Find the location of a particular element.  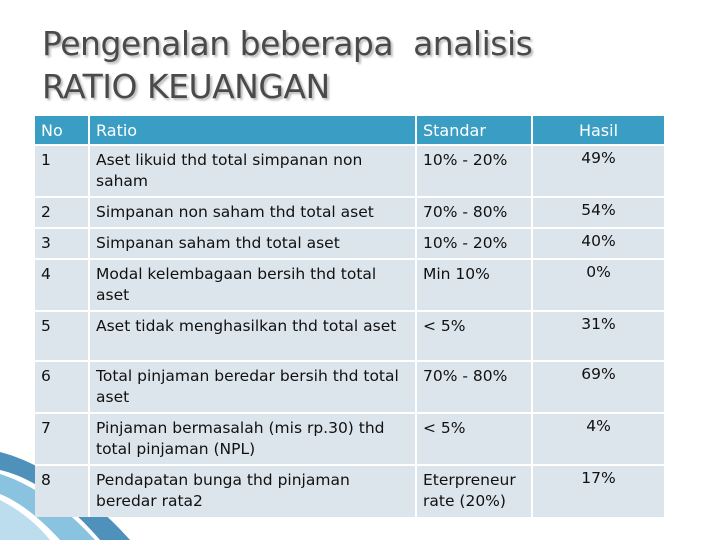

cell-ratio: Aset tidak menghasilkan thd total aset is located at coordinates (253, 335).